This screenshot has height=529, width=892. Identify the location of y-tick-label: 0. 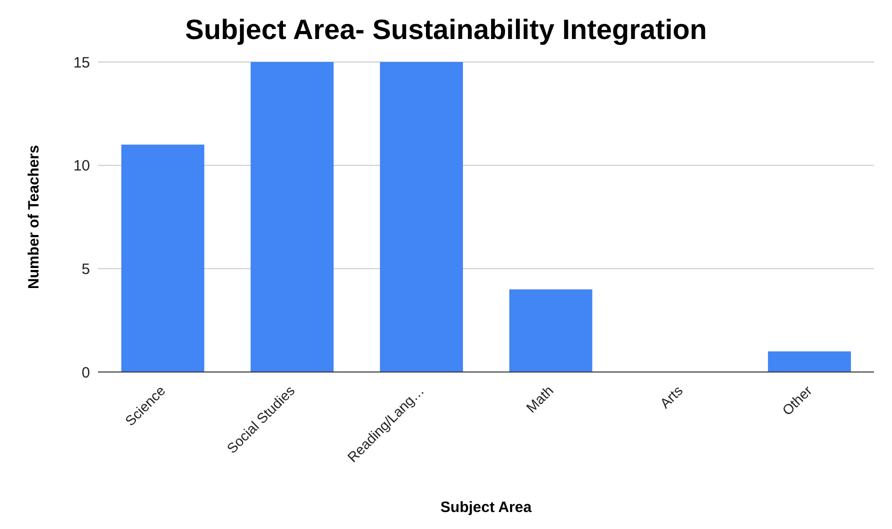
(86, 373).